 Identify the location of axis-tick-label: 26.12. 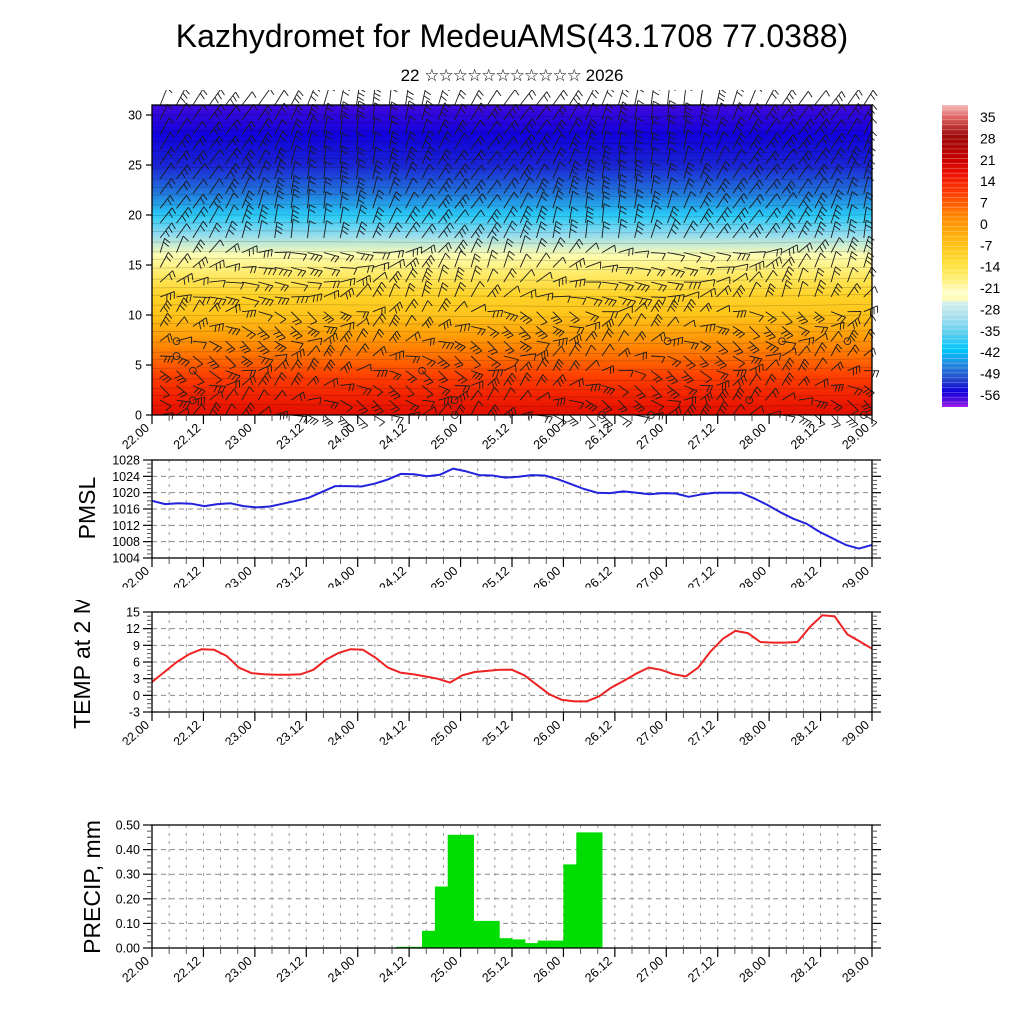
(598, 969).